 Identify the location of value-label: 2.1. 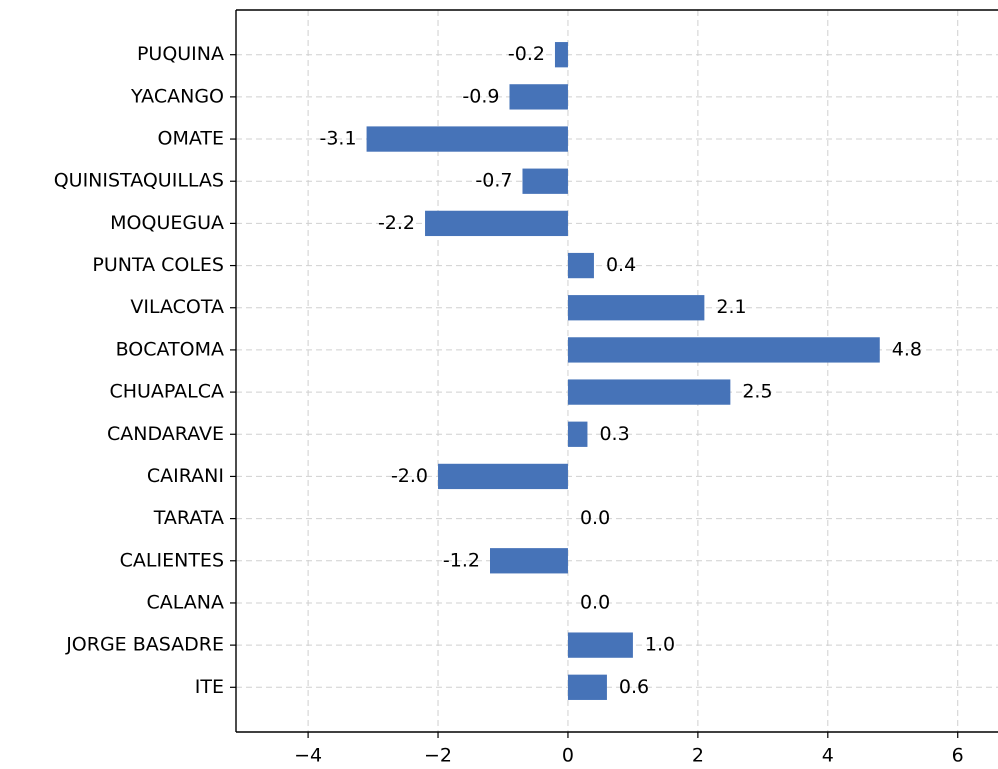
(731, 307).